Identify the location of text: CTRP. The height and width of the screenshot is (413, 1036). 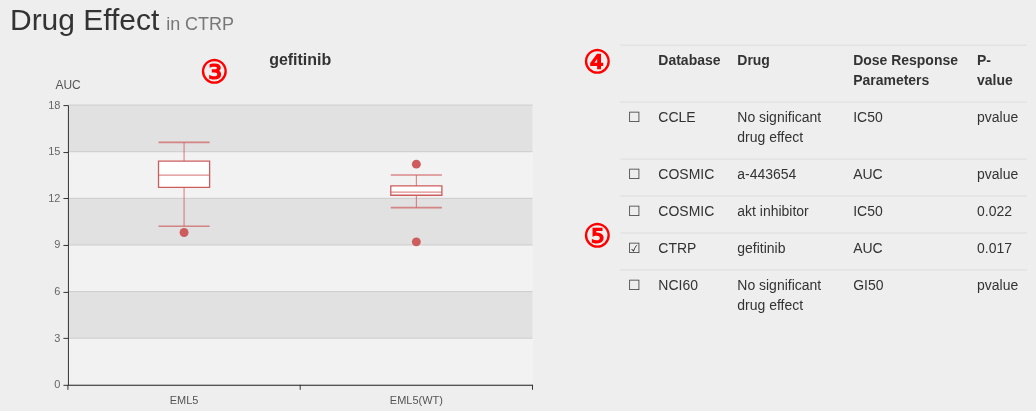
(677, 247).